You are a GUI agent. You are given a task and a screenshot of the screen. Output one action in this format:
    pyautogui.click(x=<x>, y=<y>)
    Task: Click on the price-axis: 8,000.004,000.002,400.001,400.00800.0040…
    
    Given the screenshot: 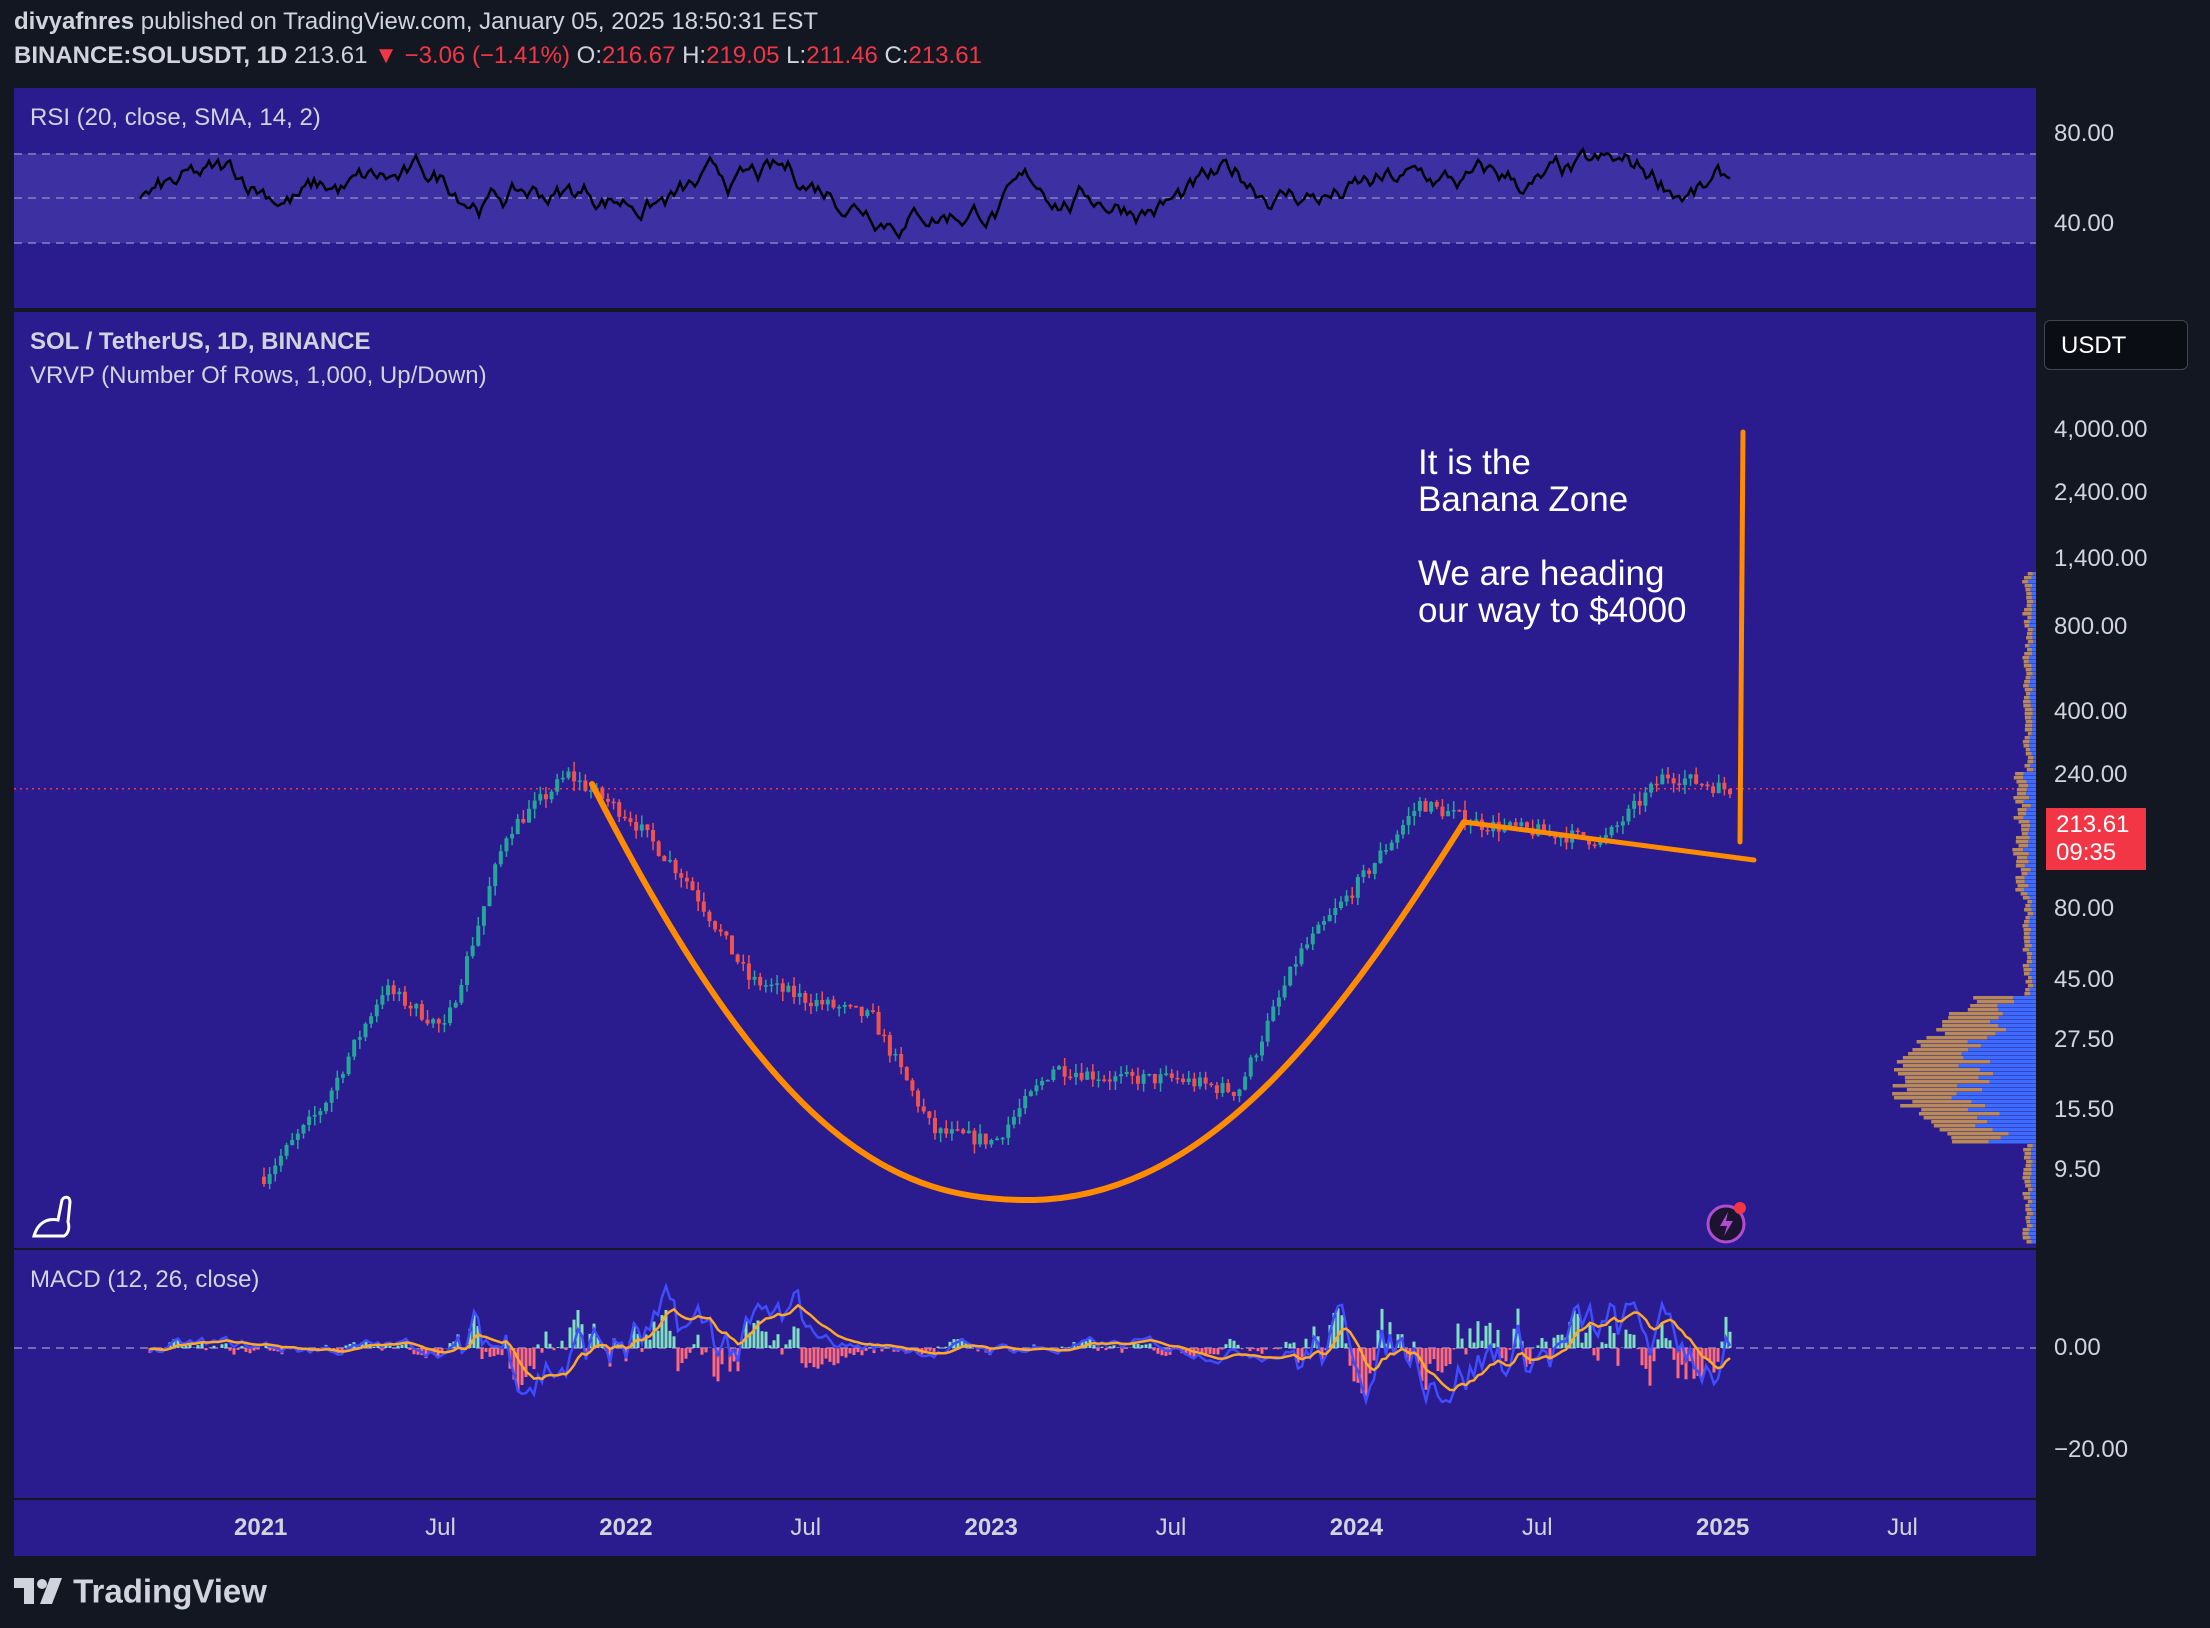 What is the action you would take?
    pyautogui.click(x=2123, y=780)
    